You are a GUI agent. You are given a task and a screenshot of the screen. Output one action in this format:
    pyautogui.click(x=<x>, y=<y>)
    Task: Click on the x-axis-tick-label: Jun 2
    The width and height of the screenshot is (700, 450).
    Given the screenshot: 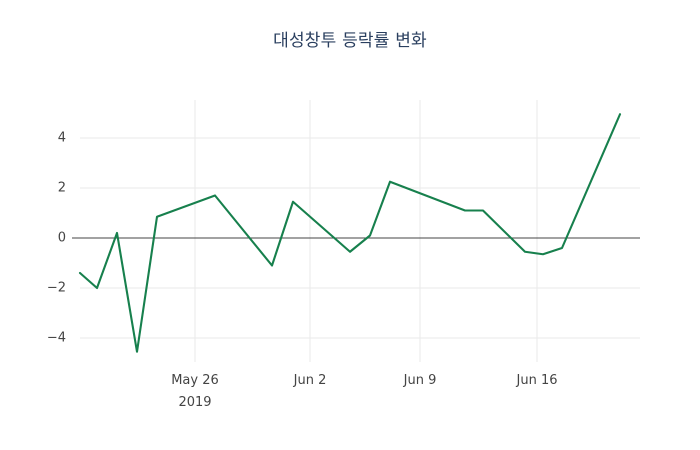 What is the action you would take?
    pyautogui.click(x=310, y=380)
    